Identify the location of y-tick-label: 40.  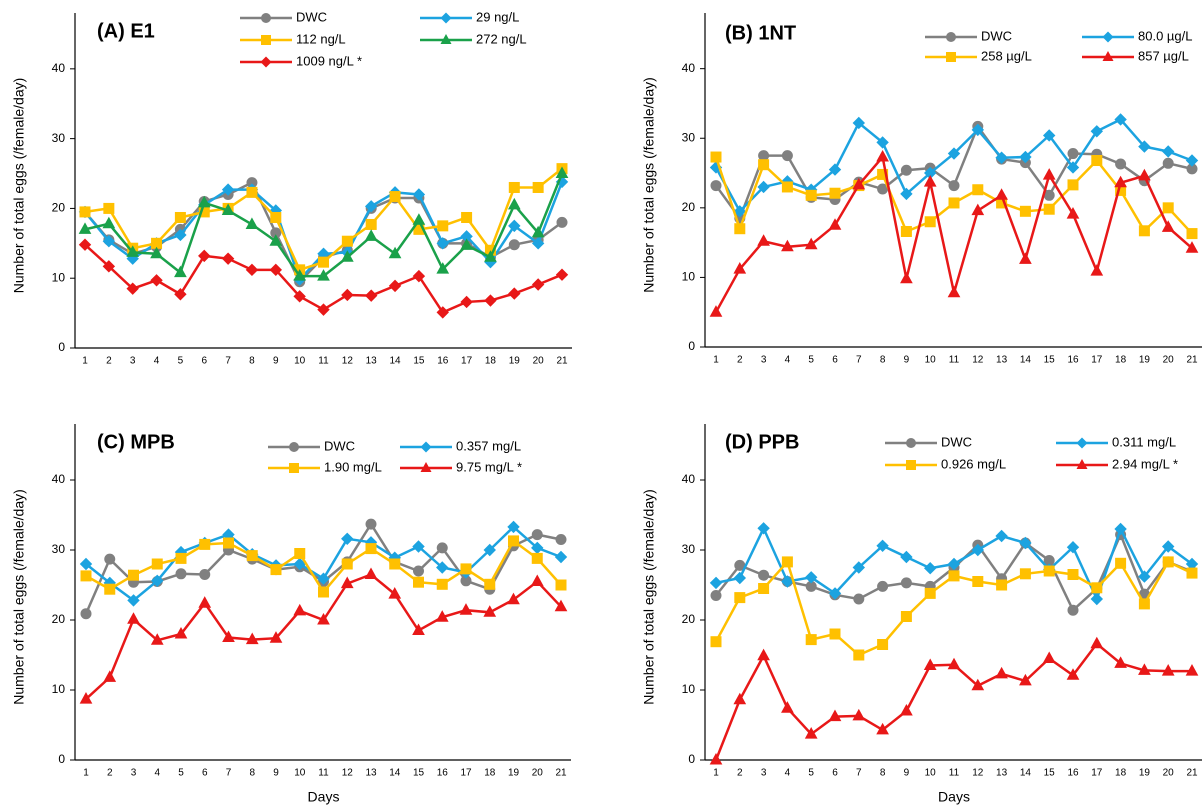
(689, 479).